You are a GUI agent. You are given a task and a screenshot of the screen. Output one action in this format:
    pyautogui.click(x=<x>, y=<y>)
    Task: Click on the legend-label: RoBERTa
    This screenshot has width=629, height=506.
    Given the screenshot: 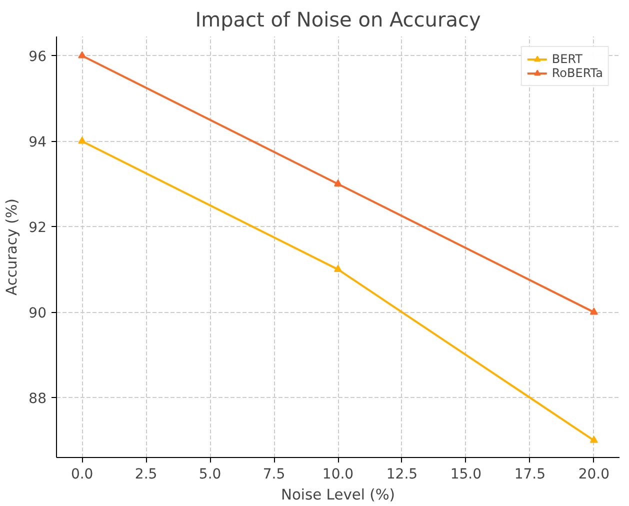 What is the action you would take?
    pyautogui.click(x=577, y=73)
    